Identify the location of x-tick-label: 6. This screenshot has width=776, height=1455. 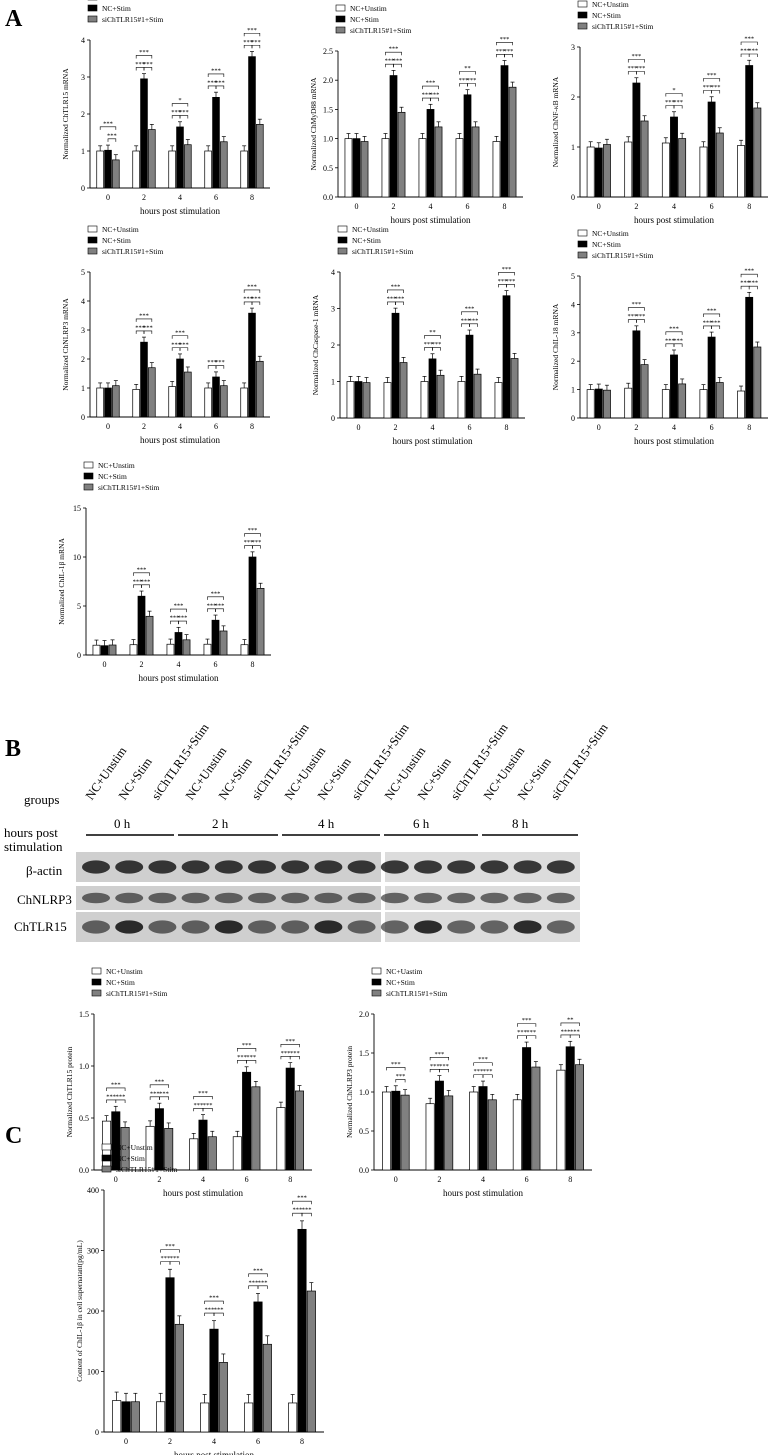
(468, 206).